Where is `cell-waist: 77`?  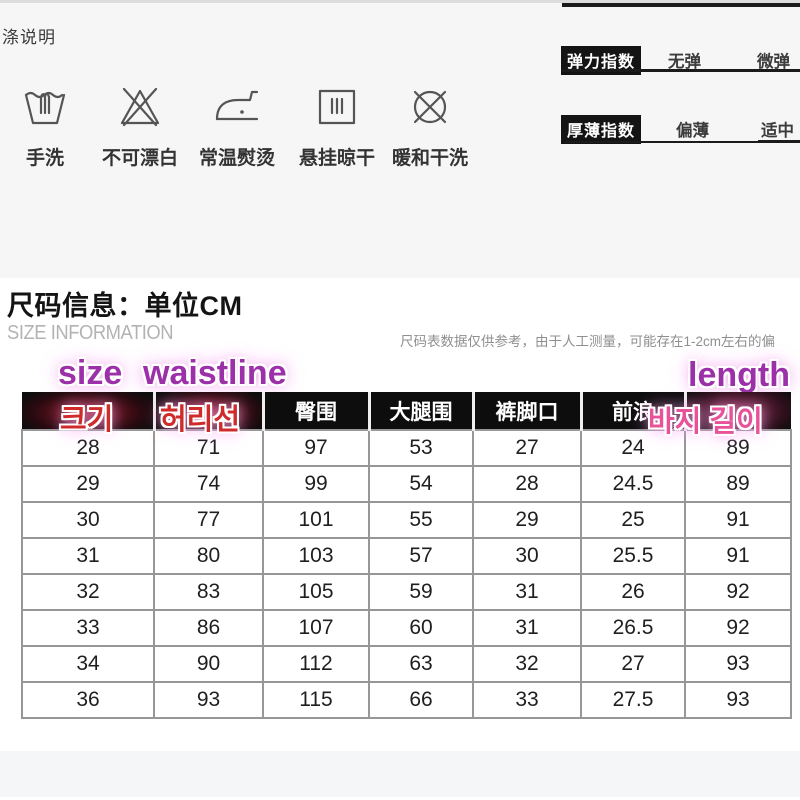
cell-waist: 77 is located at coordinates (208, 520).